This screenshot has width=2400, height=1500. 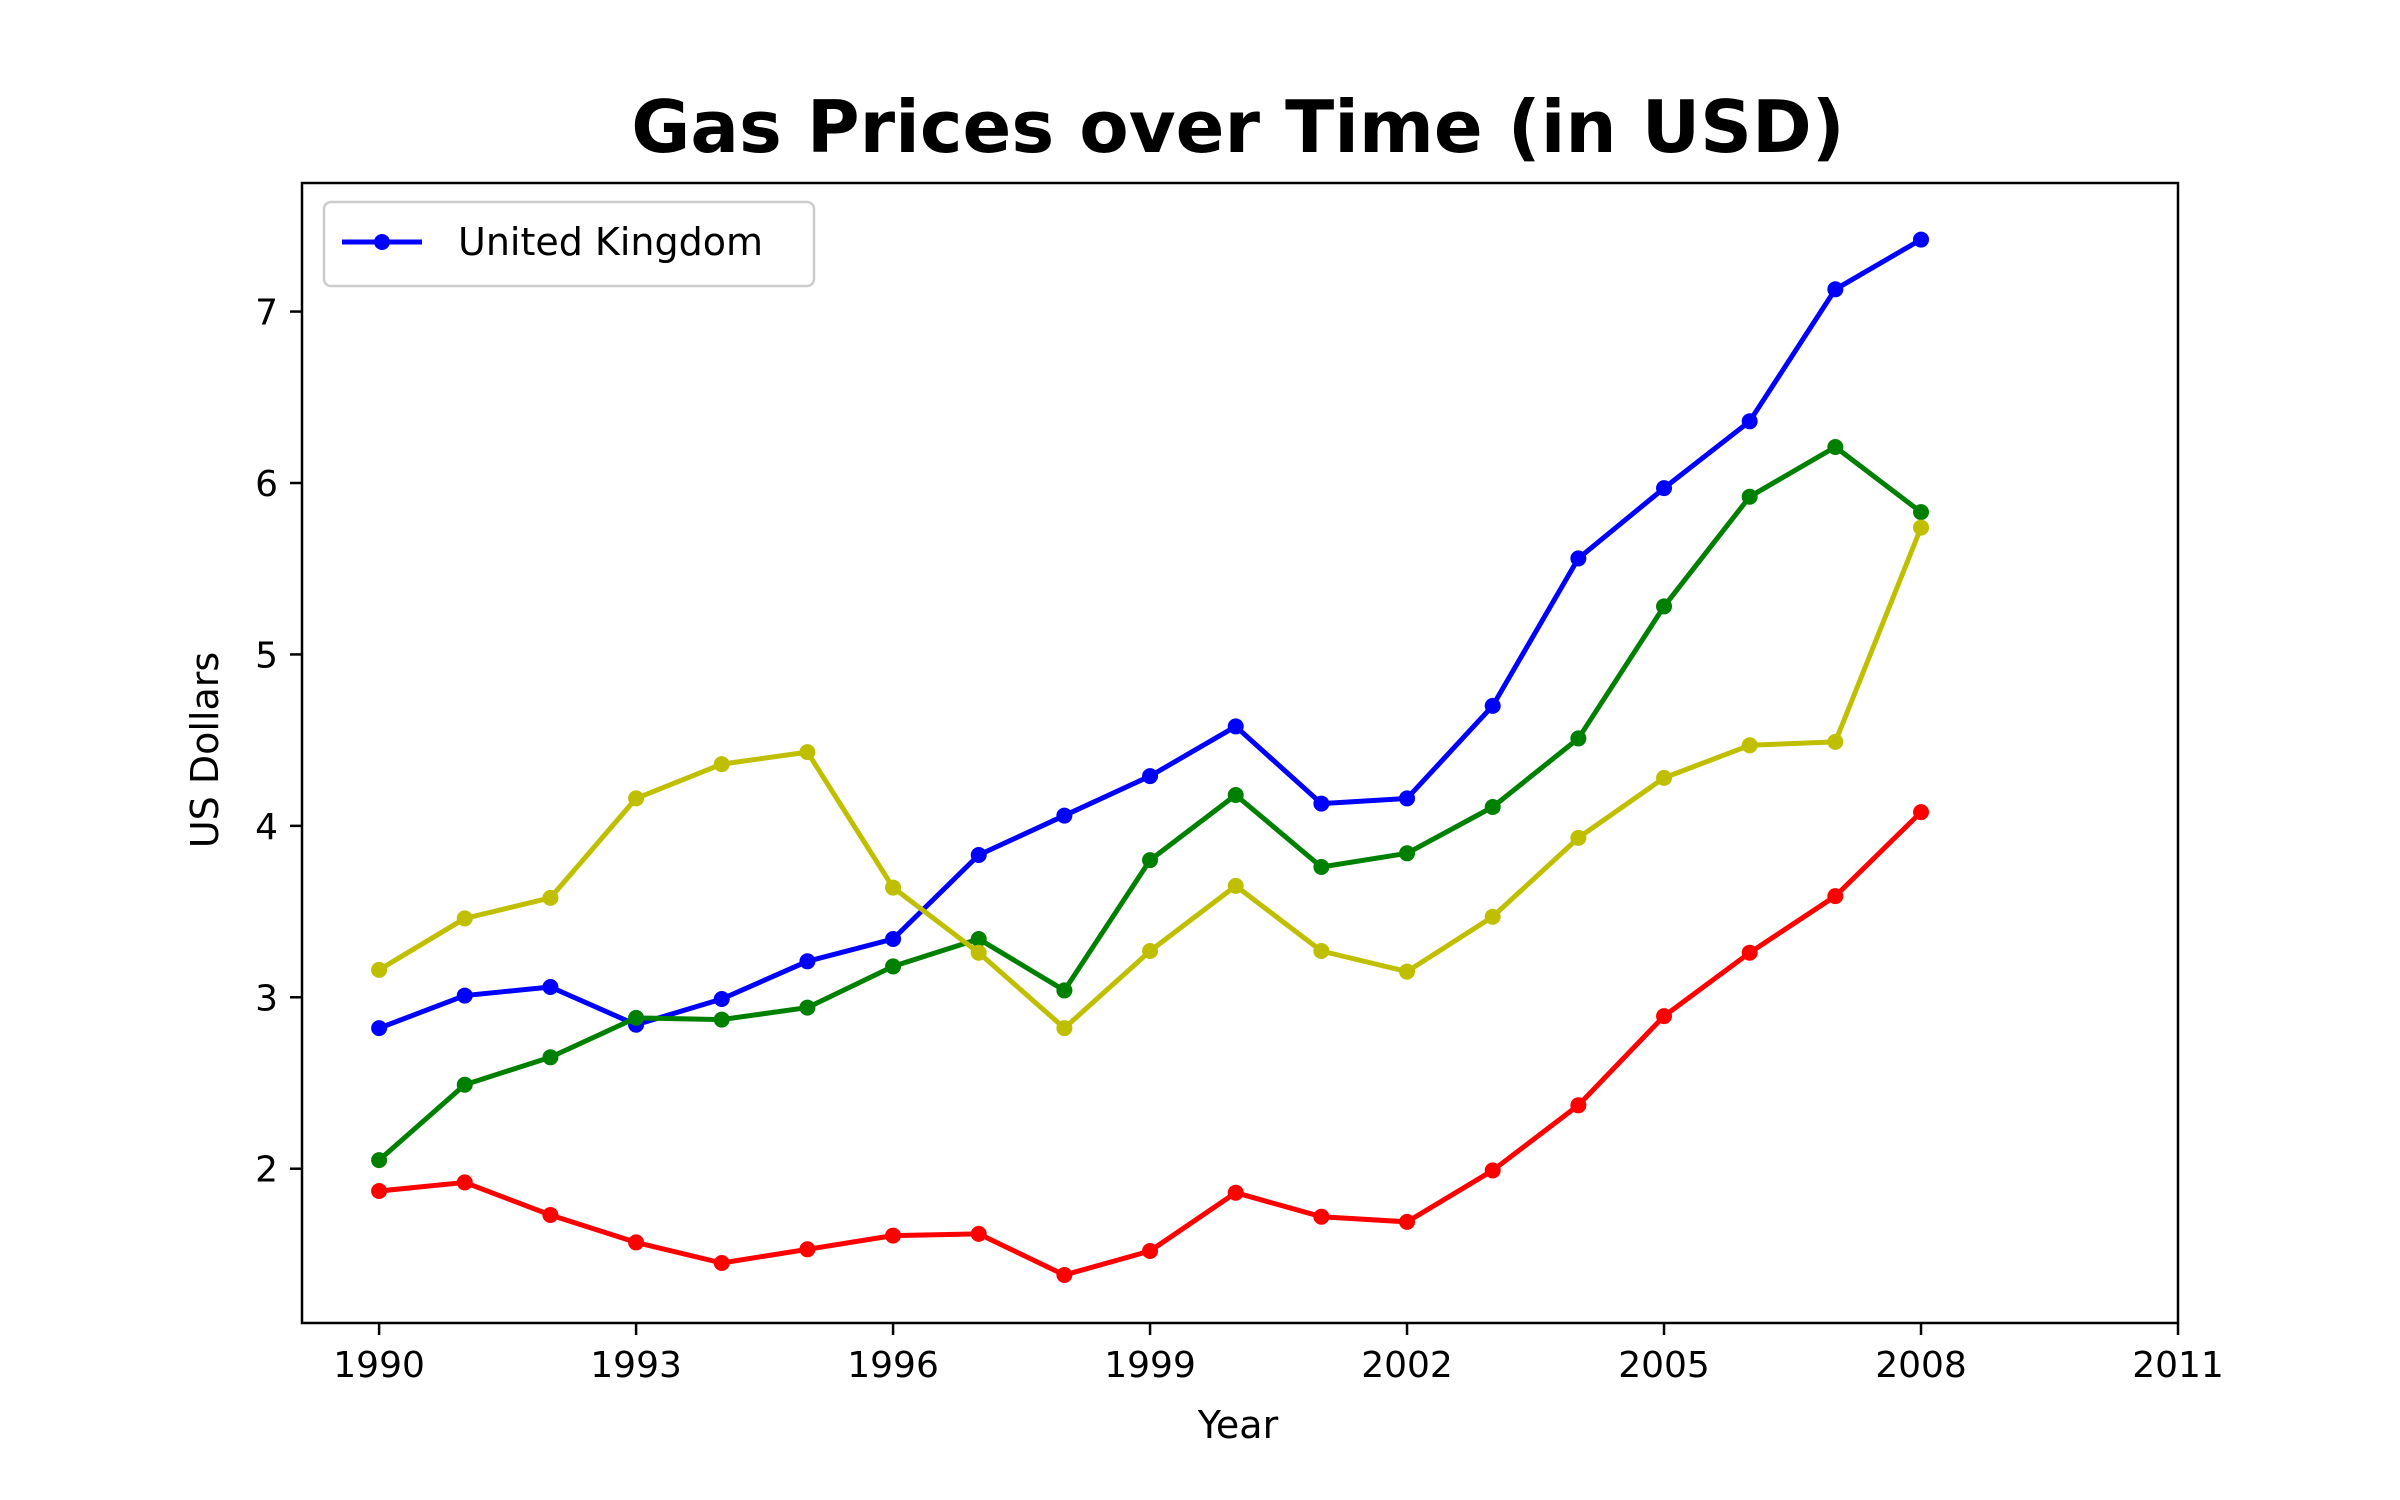 I want to click on legend-label: United Kingdom, so click(x=610, y=242).